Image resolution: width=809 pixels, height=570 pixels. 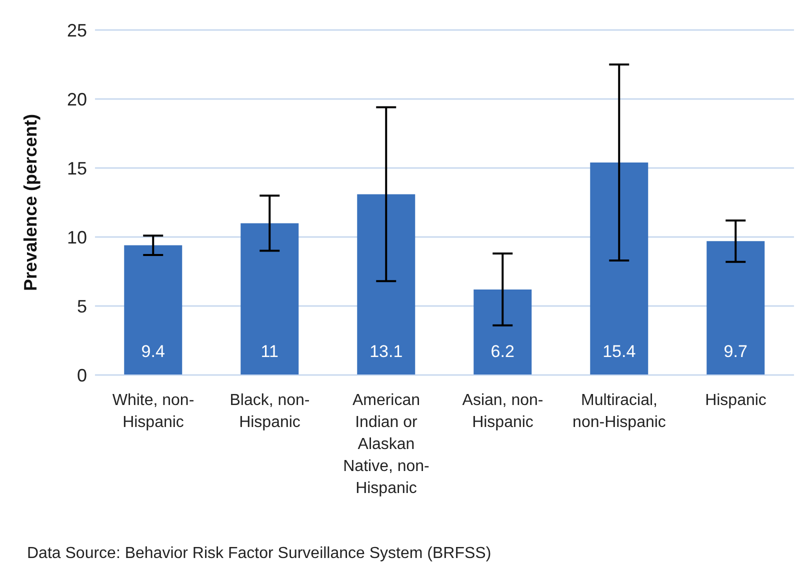 What do you see at coordinates (619, 411) in the screenshot?
I see `x-tick-label: Multiracial, non-Hispanic` at bounding box center [619, 411].